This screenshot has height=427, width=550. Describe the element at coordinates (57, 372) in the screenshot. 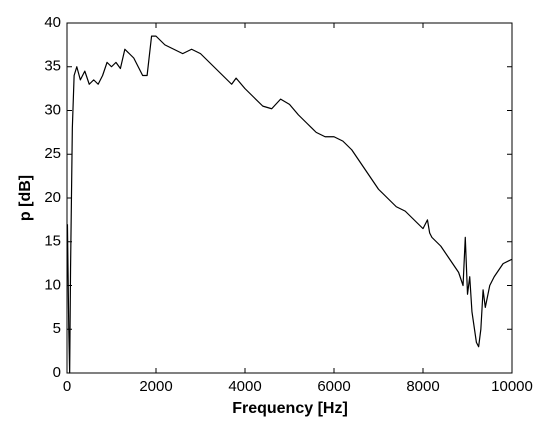

I see `y-tick-label: 0` at that location.